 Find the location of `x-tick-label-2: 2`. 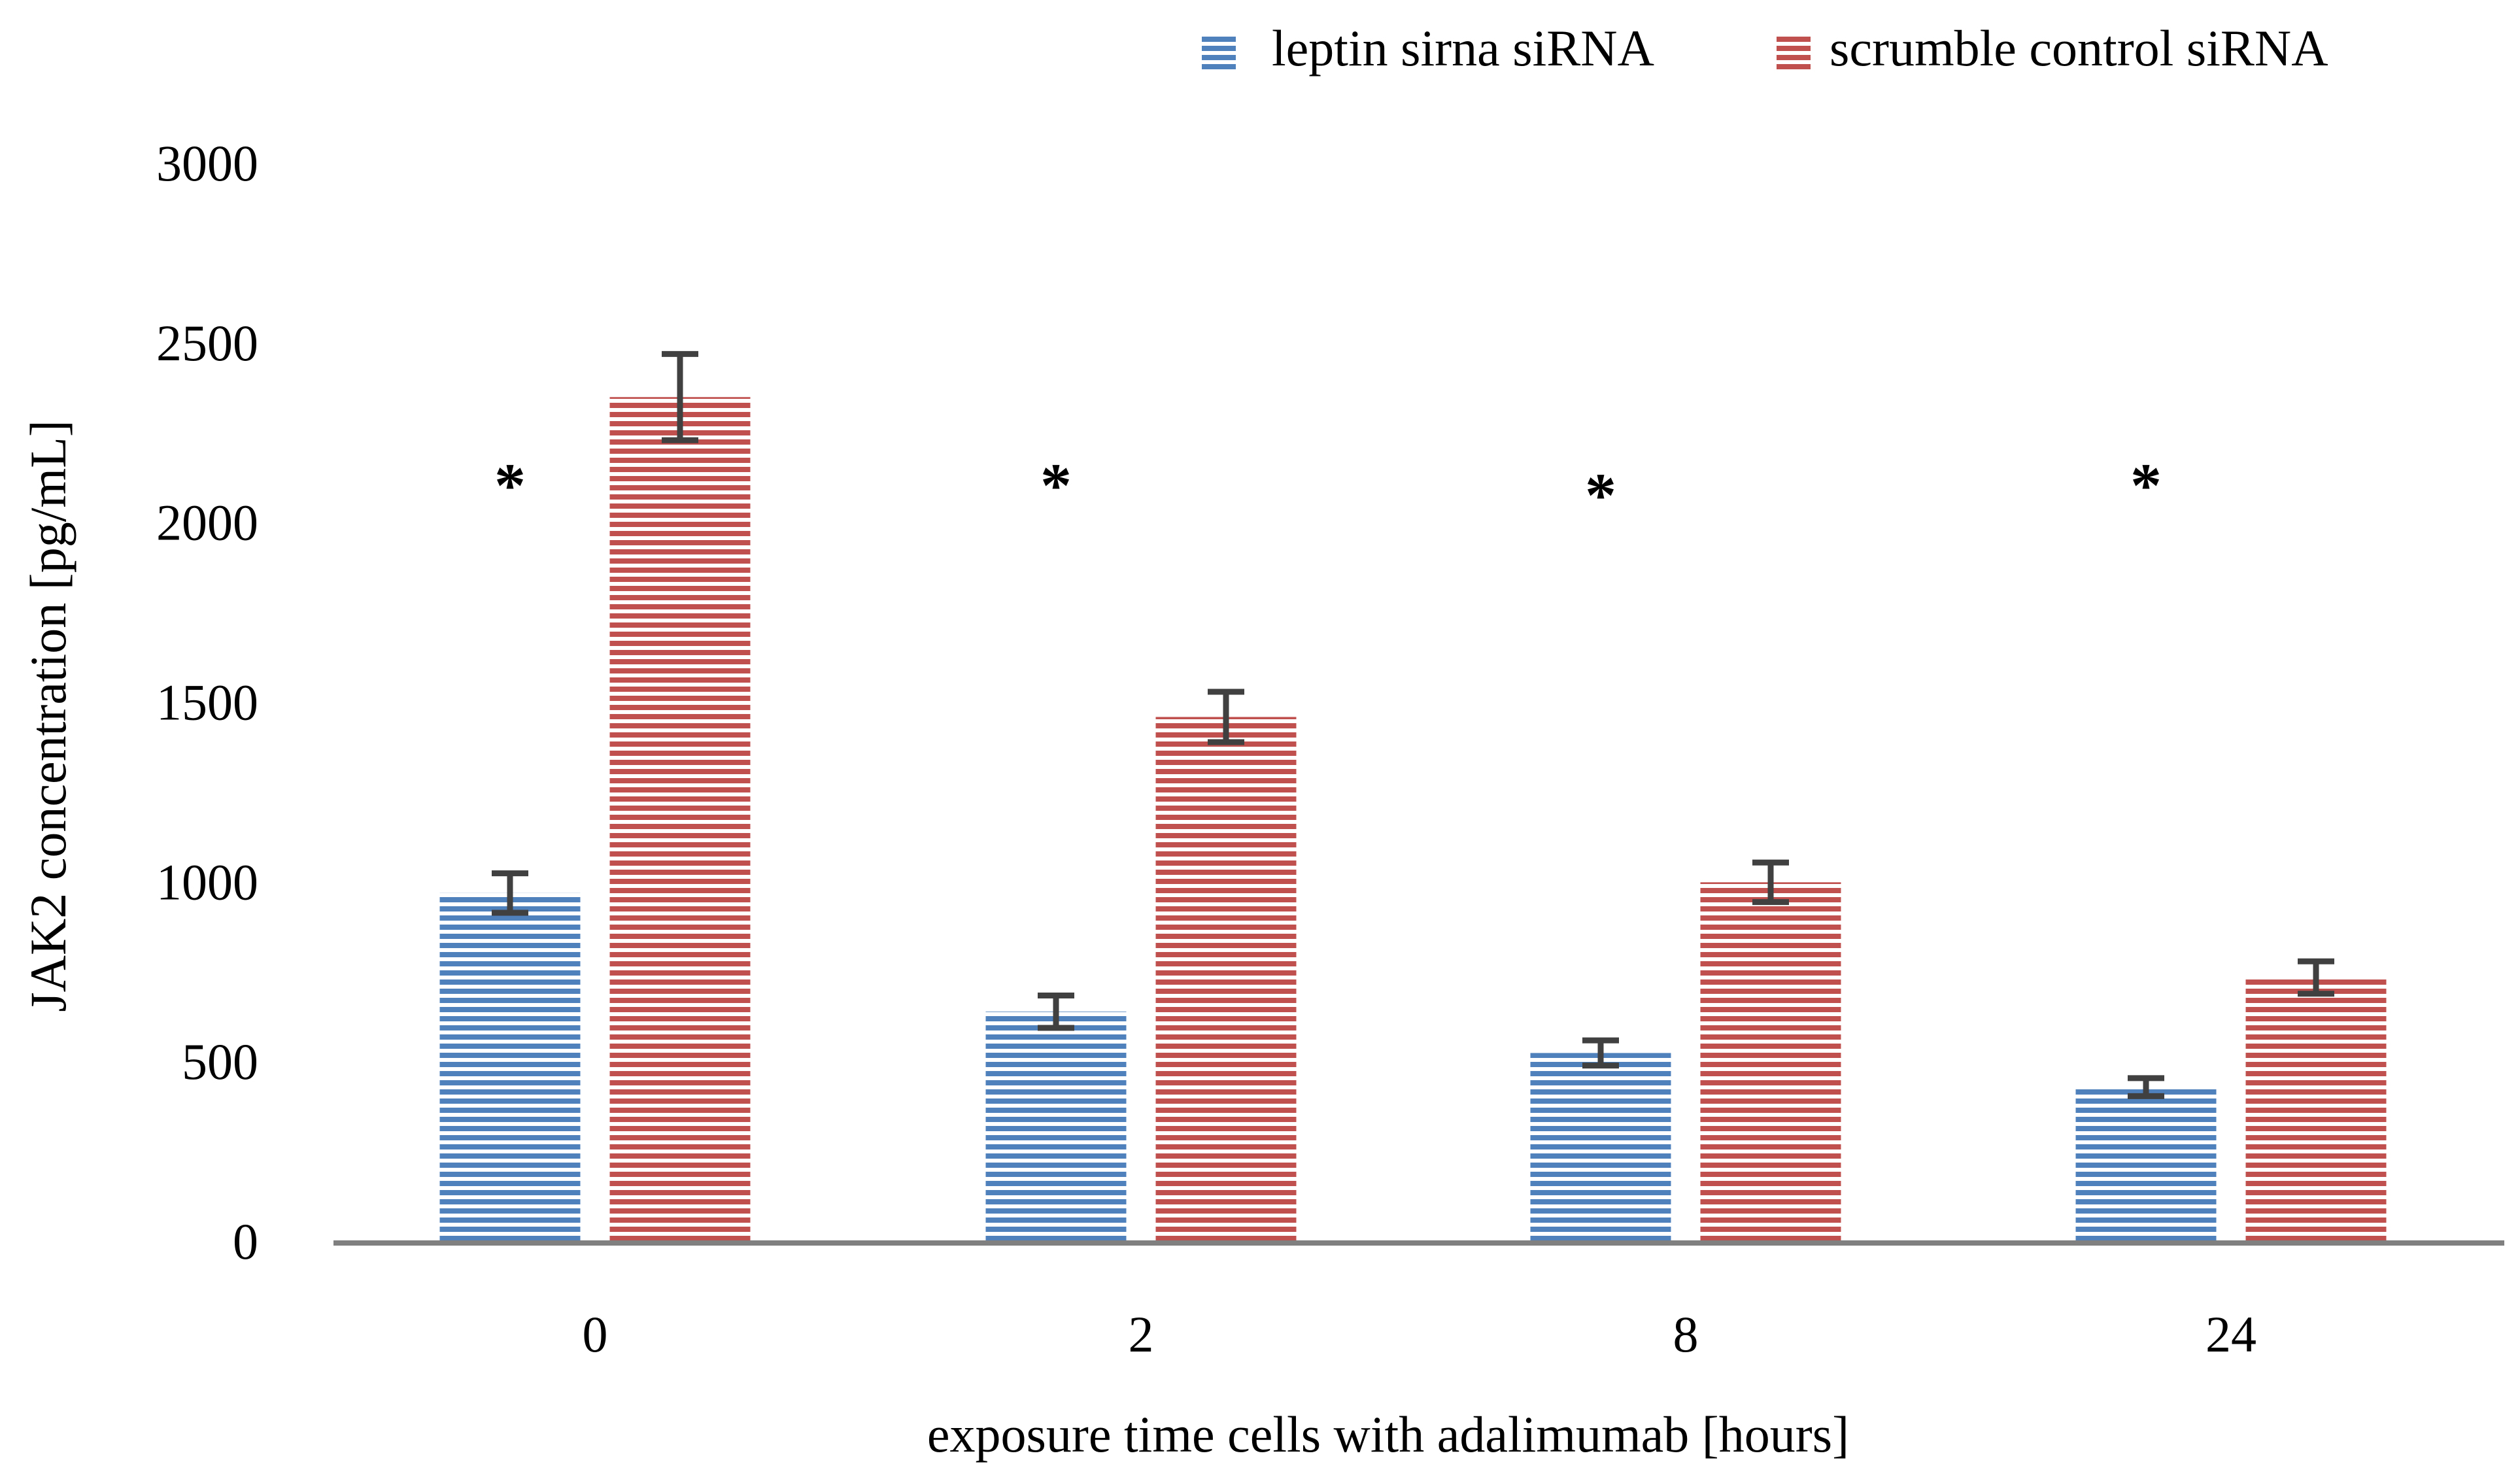

x-tick-label-2: 2 is located at coordinates (1141, 1334).